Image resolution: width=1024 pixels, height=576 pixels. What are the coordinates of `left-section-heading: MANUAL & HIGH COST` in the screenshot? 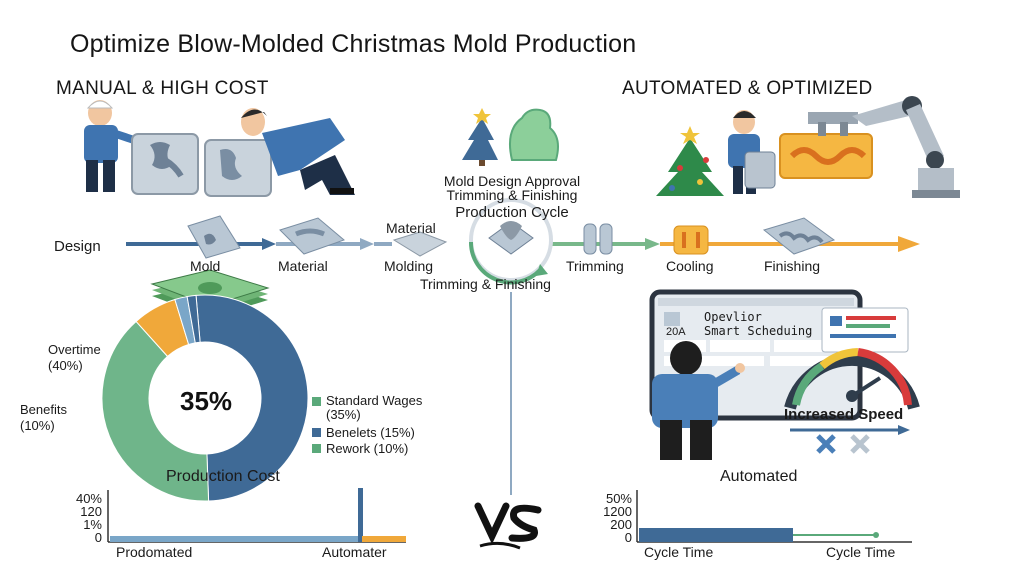 It's located at (162, 88).